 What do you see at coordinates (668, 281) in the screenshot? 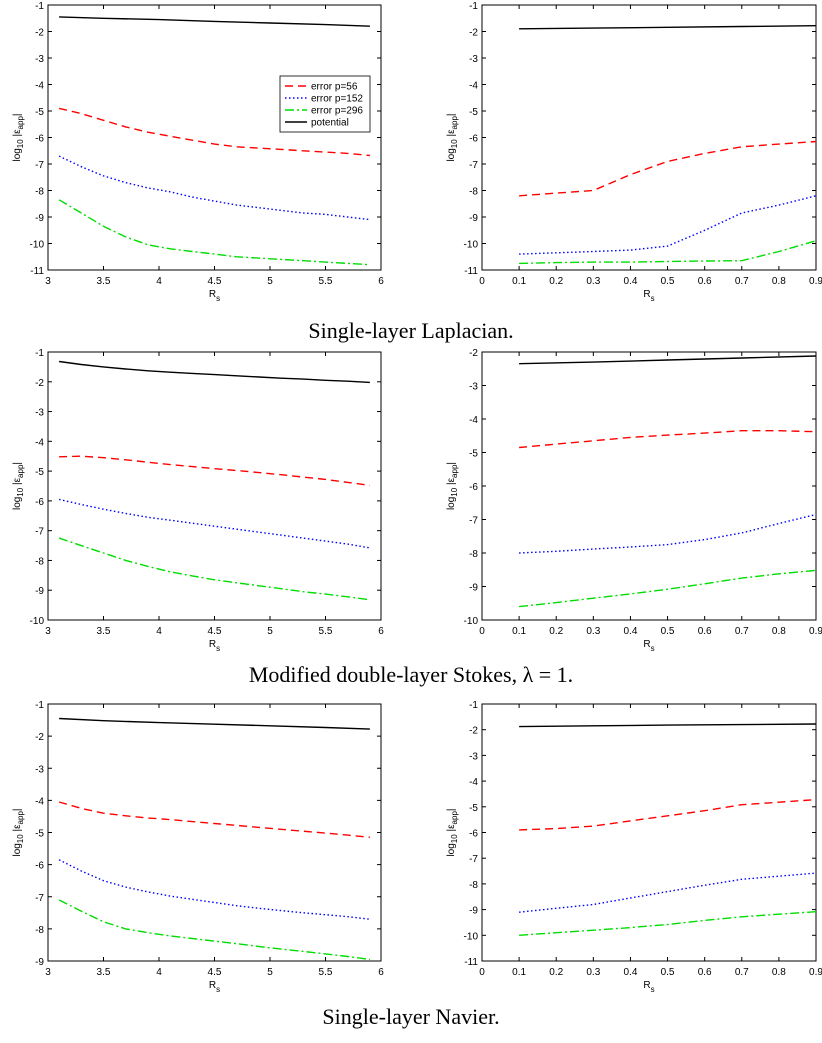
I see `x-tick-label: 0.5` at bounding box center [668, 281].